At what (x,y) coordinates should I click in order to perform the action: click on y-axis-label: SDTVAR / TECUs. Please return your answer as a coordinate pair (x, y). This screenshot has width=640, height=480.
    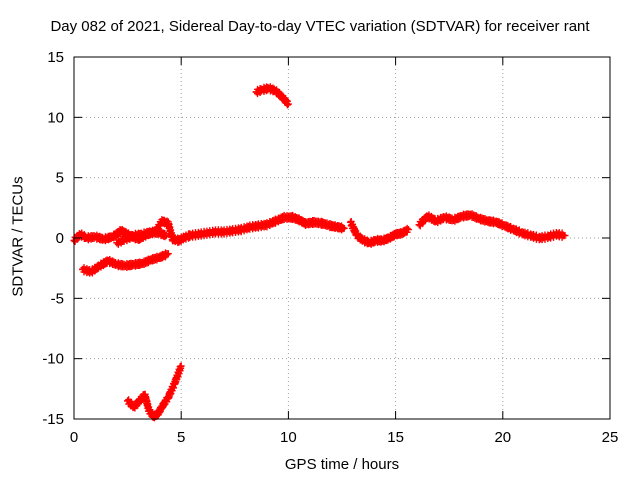
    Looking at the image, I should click on (18, 236).